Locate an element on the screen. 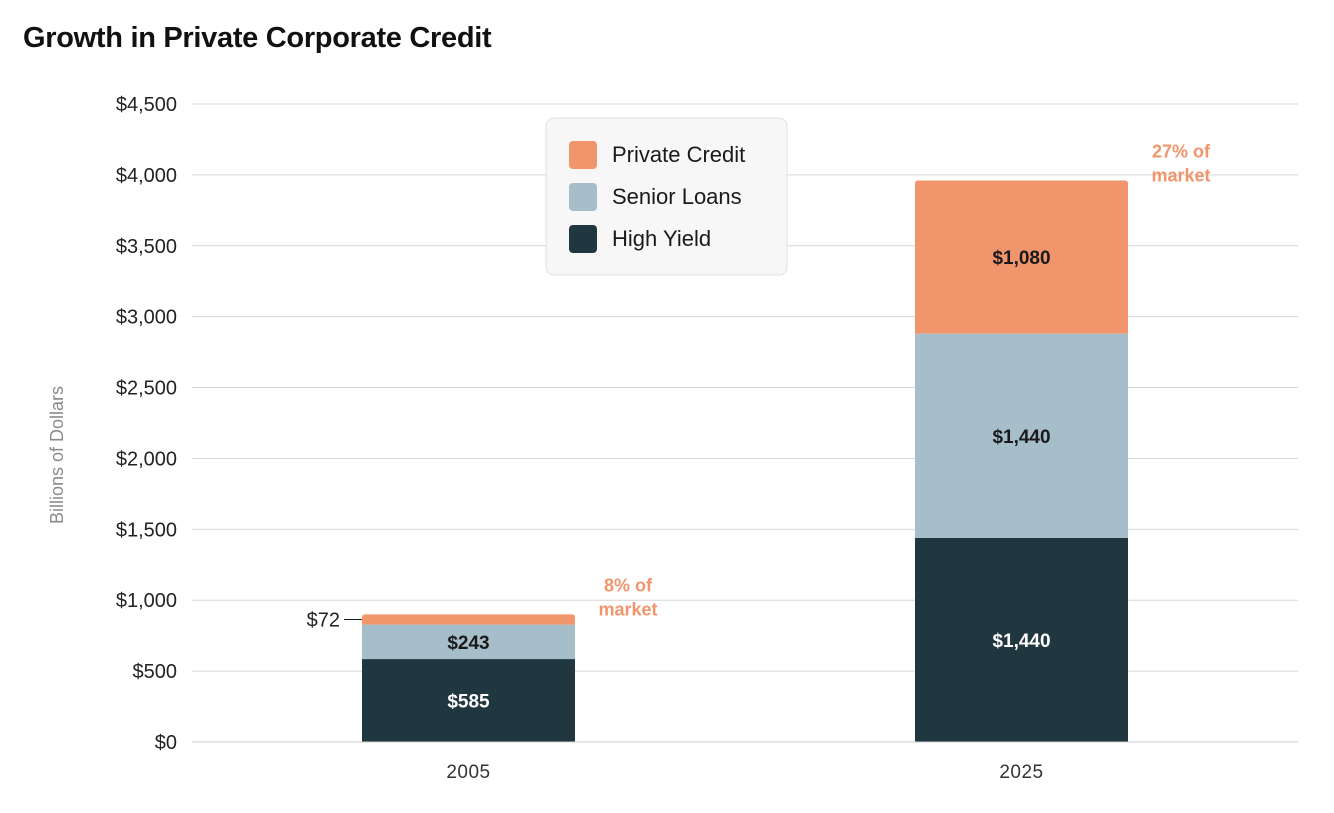 The width and height of the screenshot is (1334, 813). y-tick-label: $2,000 is located at coordinates (146, 459).